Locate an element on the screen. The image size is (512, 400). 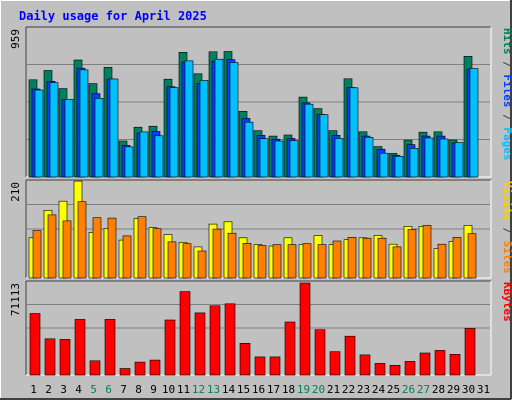
x-tick-label-day-27: 27 is located at coordinates (423, 389).